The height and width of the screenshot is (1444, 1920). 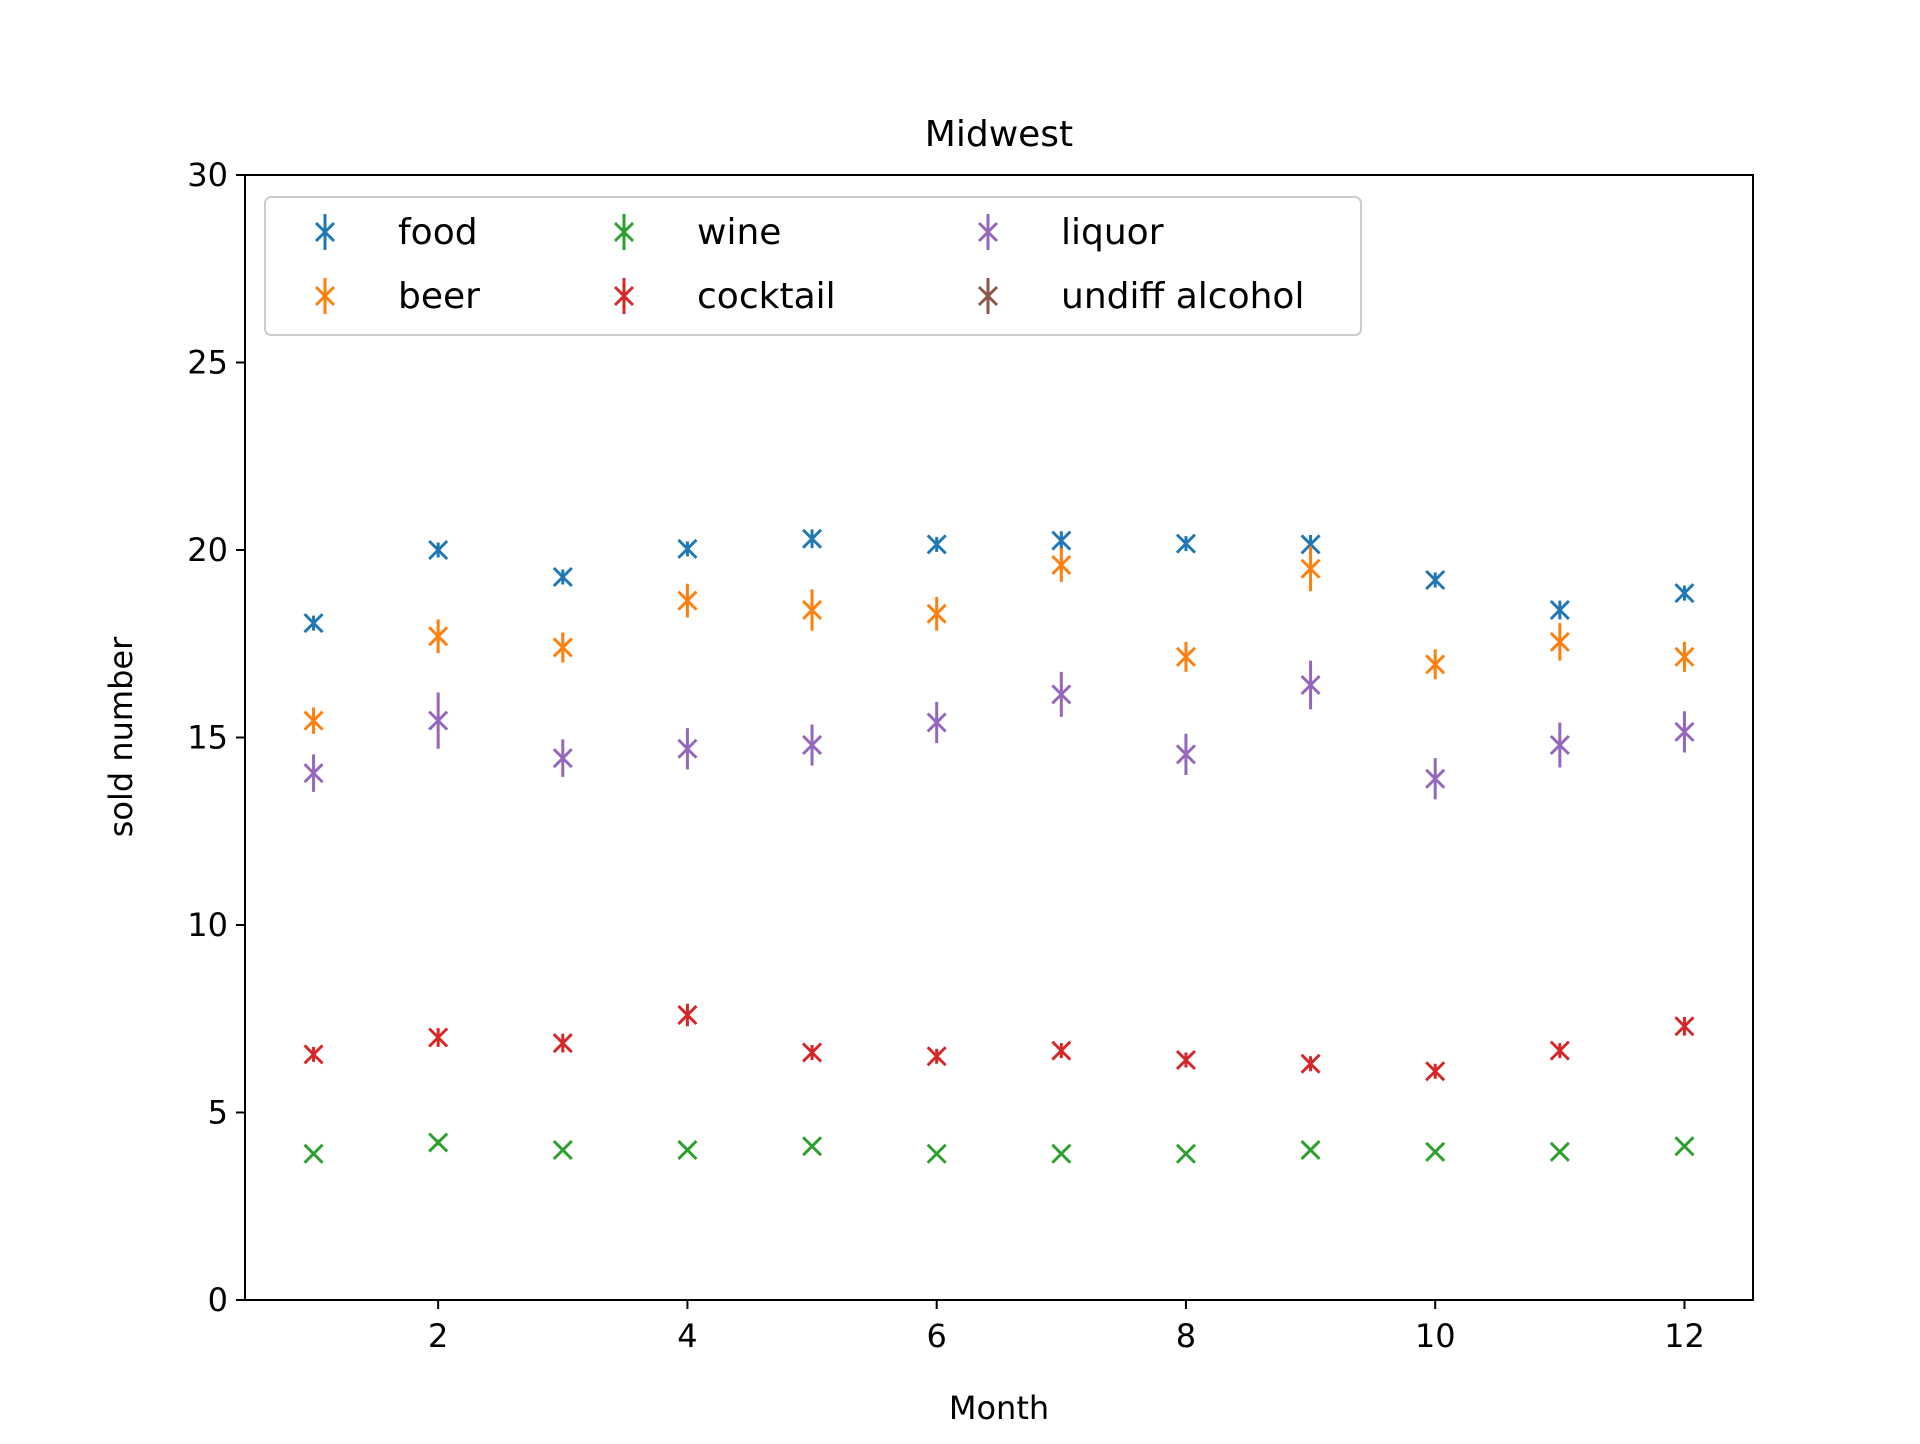 What do you see at coordinates (1182, 296) in the screenshot?
I see `legend-label-undiff-alcohol: undiff alcohol` at bounding box center [1182, 296].